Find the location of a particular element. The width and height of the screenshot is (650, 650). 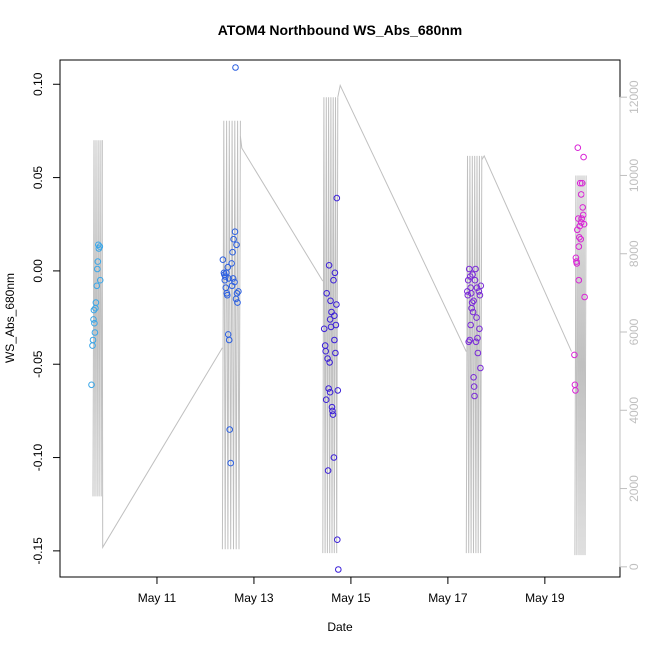

y-axis-right: 0 2000 4000 6000 8000 10000 12000 is located at coordinates (630, 325).